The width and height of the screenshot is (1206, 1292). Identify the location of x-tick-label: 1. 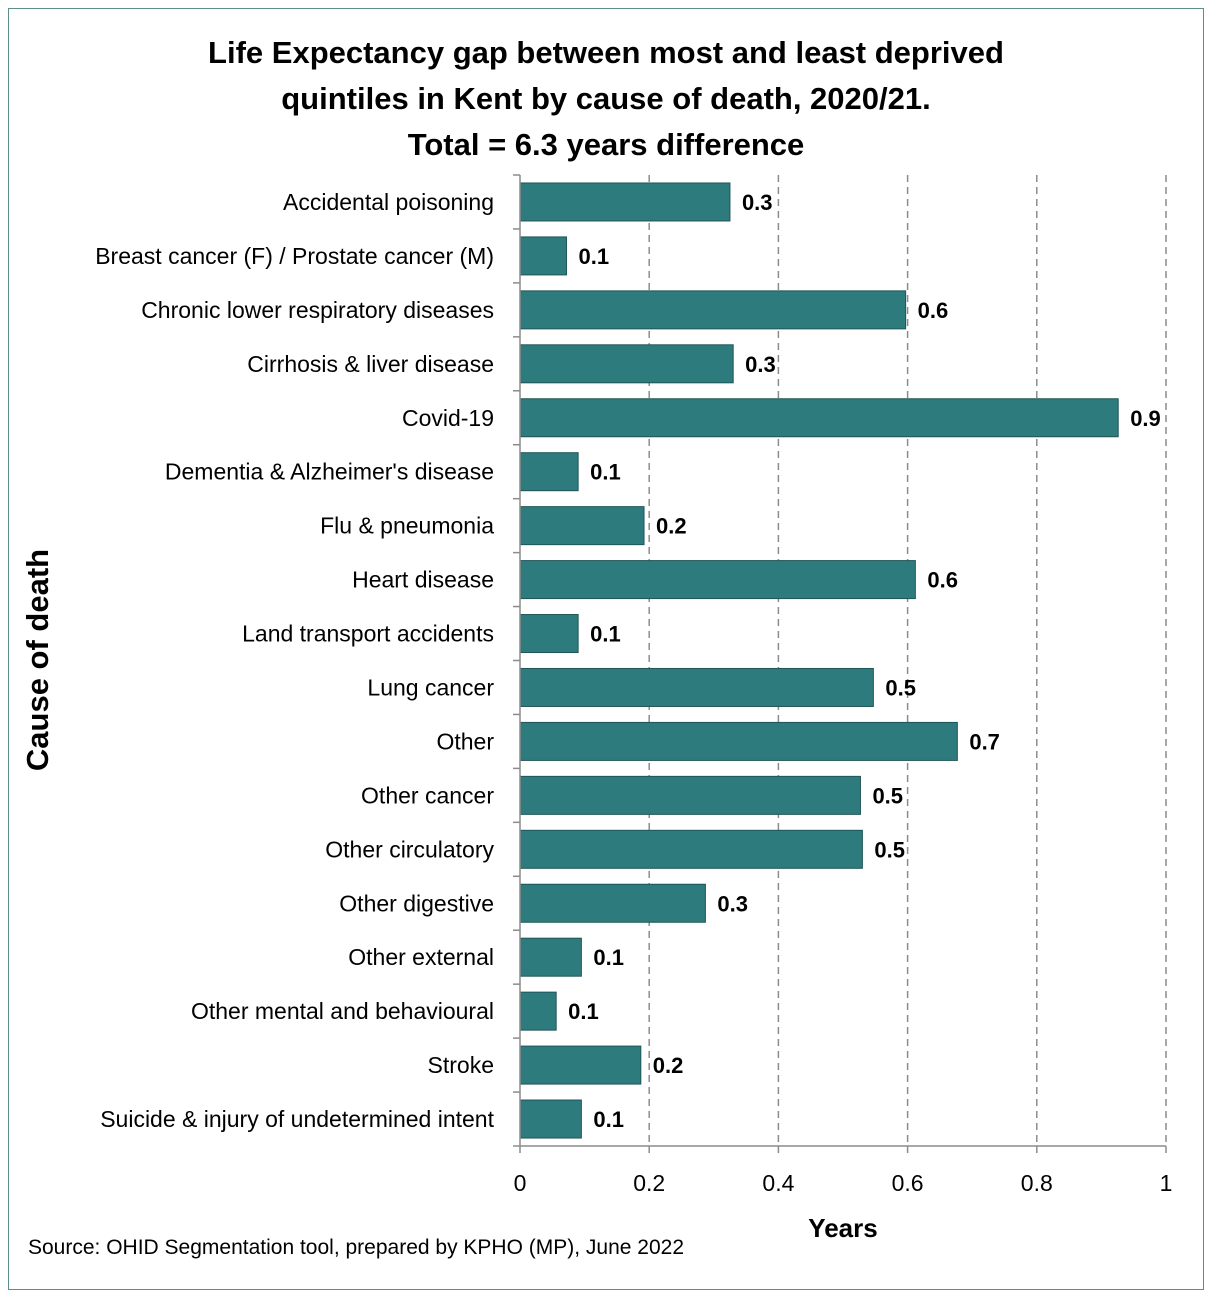
(1166, 1183).